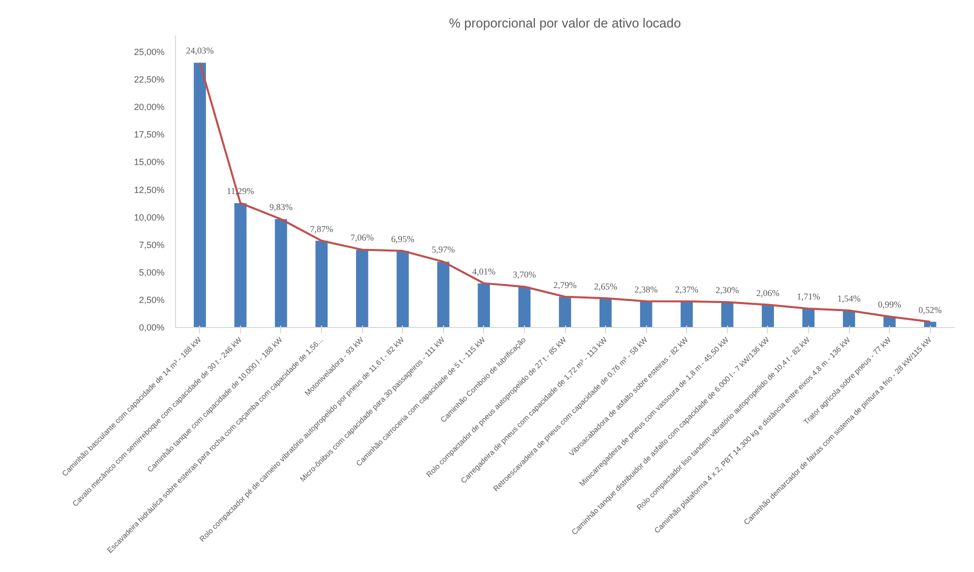  I want to click on data-label: 2,37%, so click(687, 289).